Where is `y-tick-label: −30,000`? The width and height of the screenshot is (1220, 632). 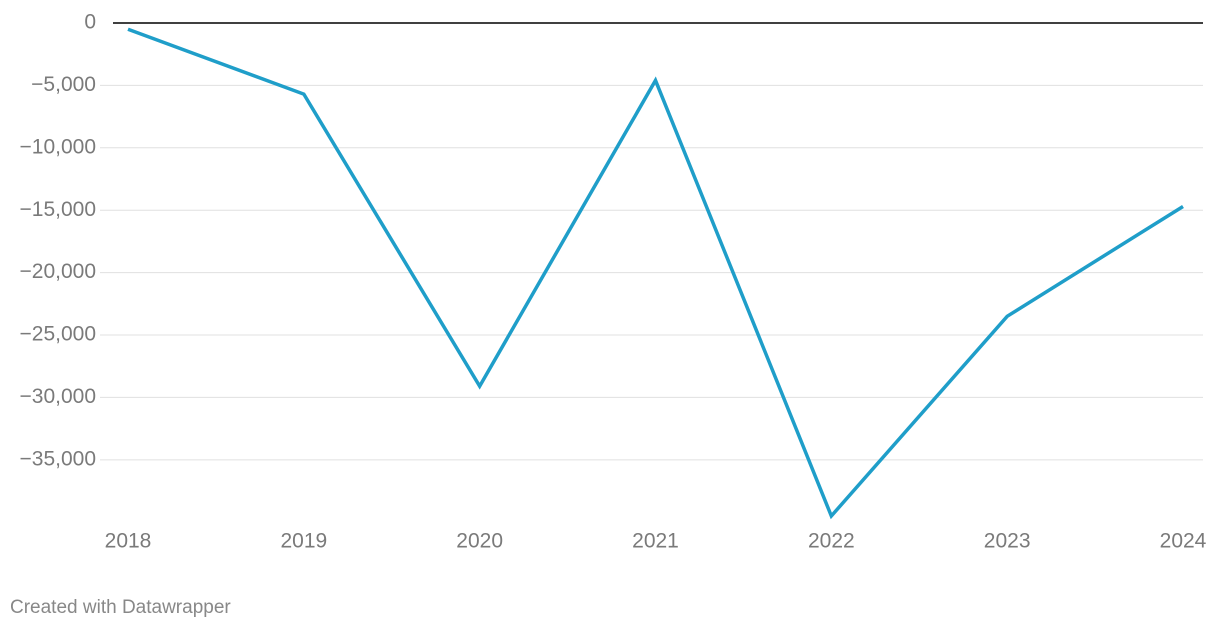
y-tick-label: −30,000 is located at coordinates (58, 396).